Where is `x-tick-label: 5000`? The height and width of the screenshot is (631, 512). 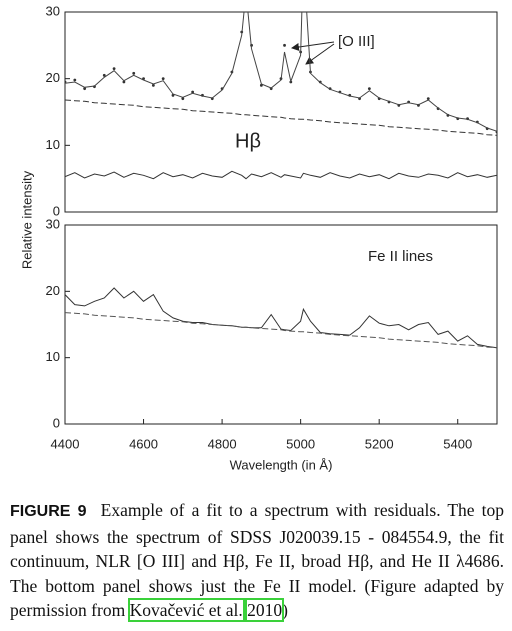
x-tick-label: 5000 is located at coordinates (300, 443).